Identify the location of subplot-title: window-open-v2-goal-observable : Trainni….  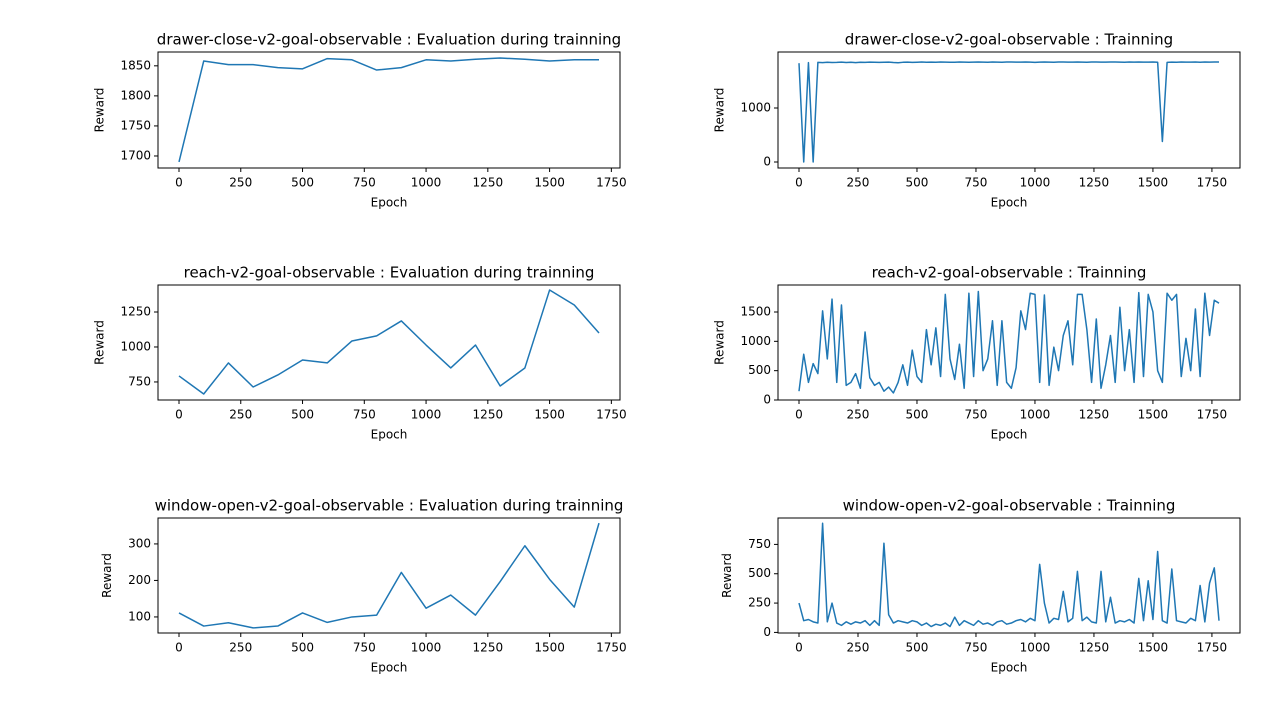
(1009, 506).